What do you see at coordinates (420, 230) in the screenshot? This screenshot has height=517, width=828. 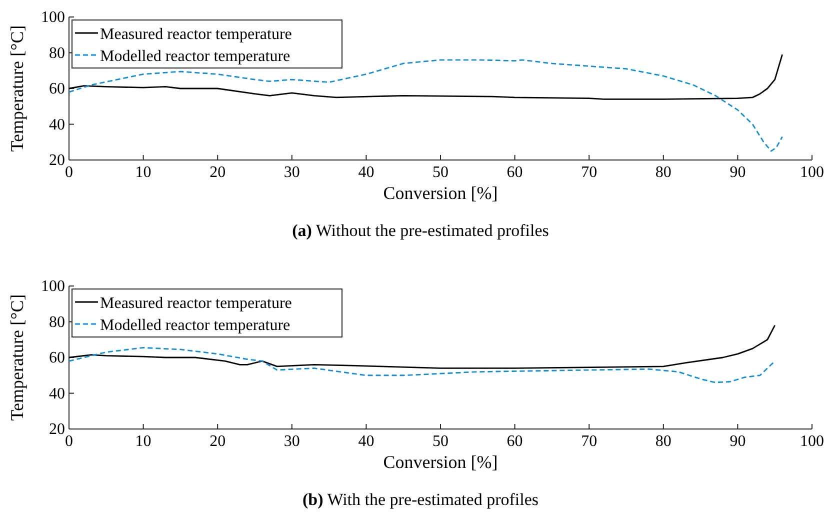 I see `text: (a) Without the pre-estimated profiles` at bounding box center [420, 230].